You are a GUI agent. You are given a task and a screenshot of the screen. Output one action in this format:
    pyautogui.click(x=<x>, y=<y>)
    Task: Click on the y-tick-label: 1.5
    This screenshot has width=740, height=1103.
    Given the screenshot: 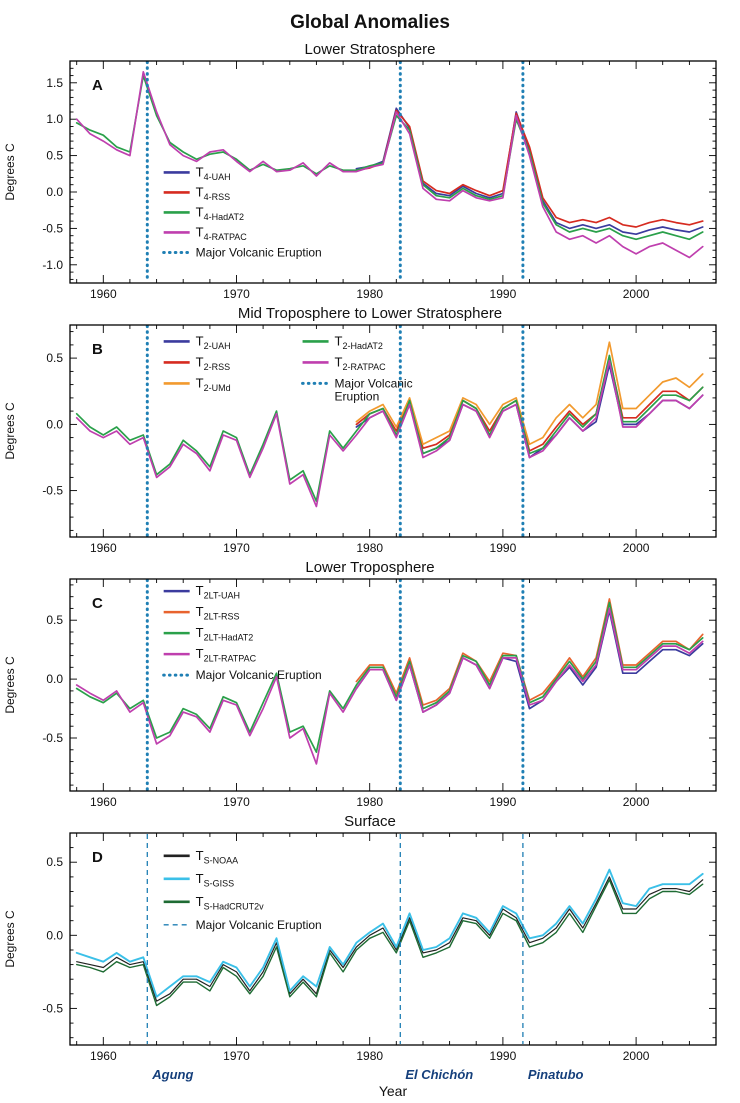 What is the action you would take?
    pyautogui.click(x=54, y=83)
    